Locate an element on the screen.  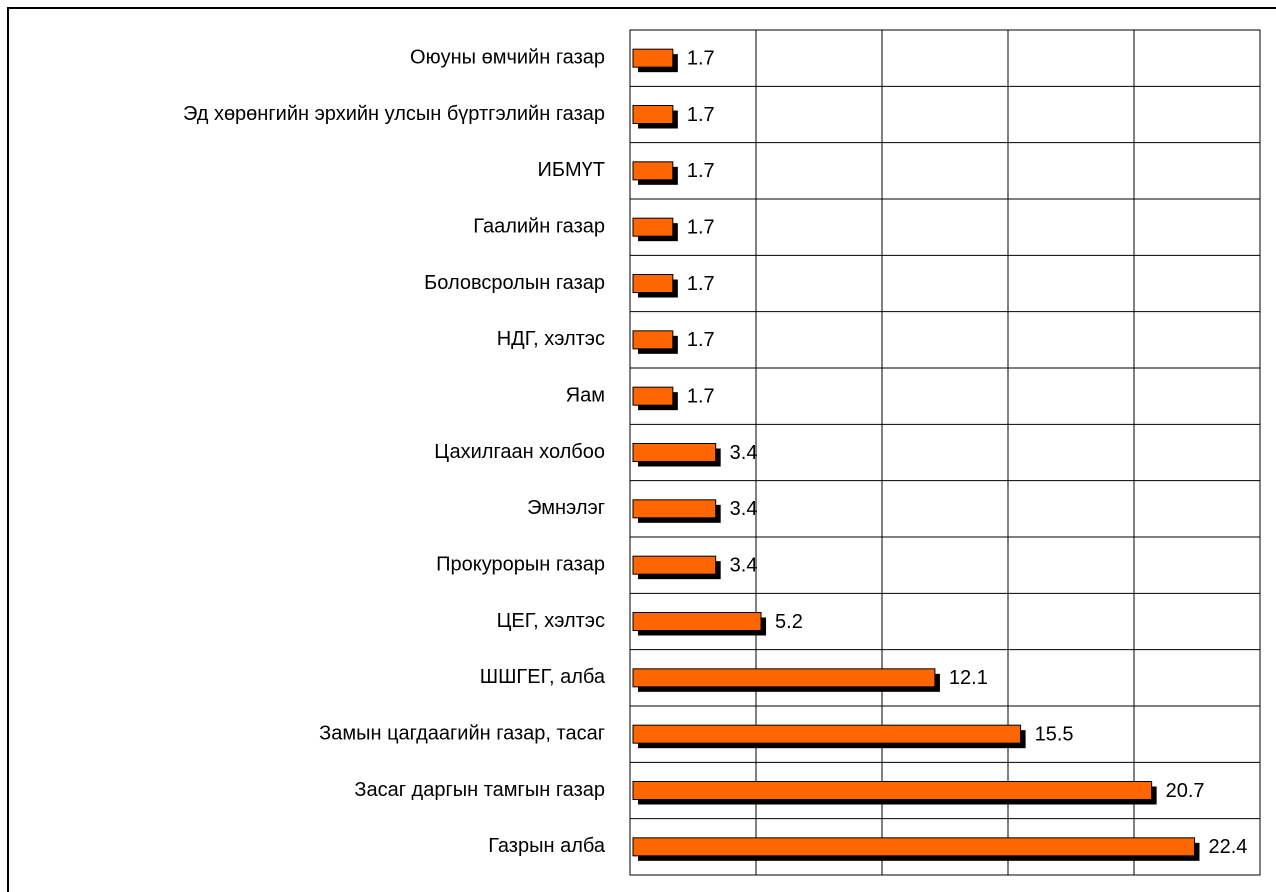
y-tick-label: Гаалийн газар is located at coordinates (539, 226).